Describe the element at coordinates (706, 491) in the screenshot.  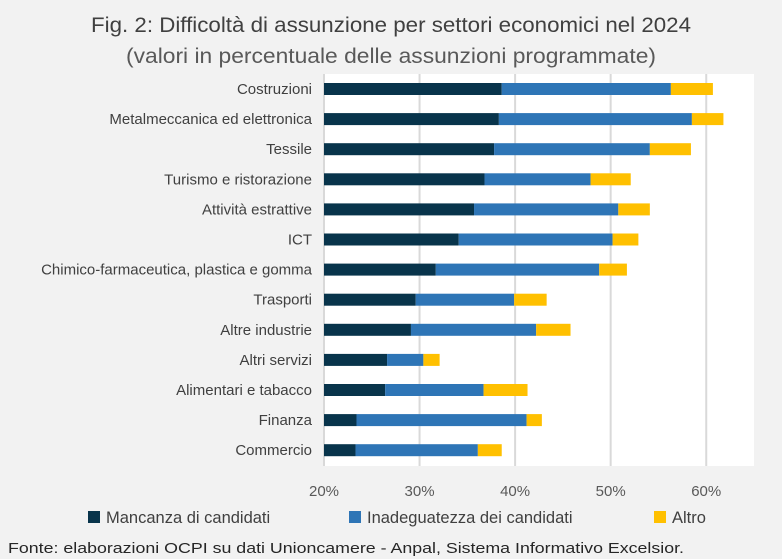
I see `x-tick-label: 60%` at that location.